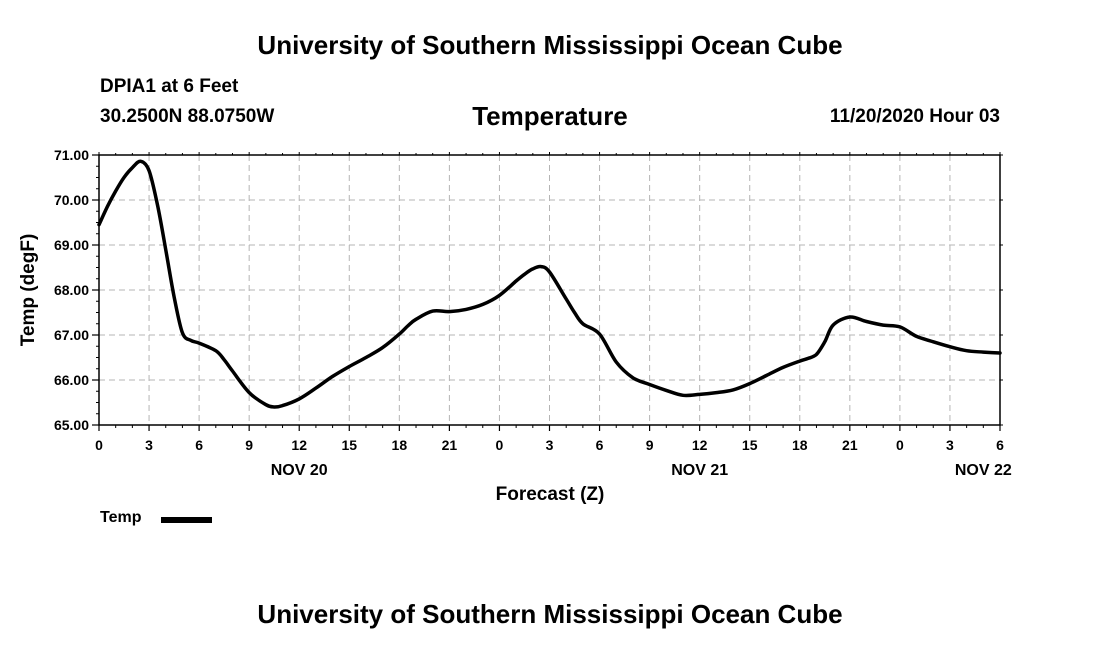  Describe the element at coordinates (28, 290) in the screenshot. I see `y-axis-title: Temp (degF)` at that location.